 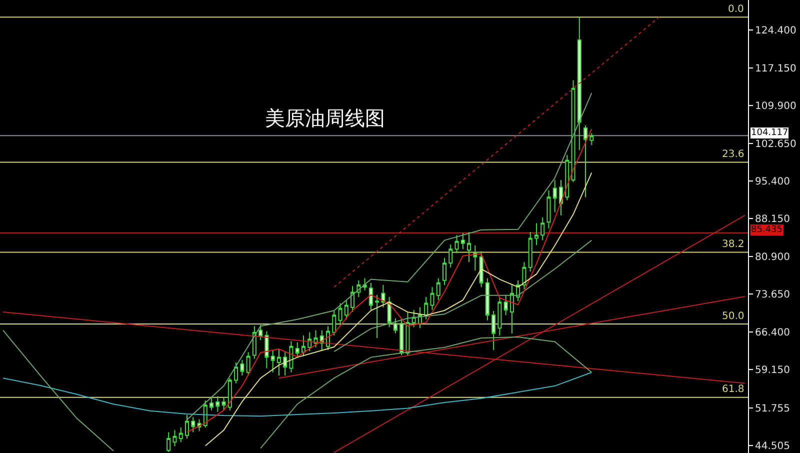 I want to click on ref-line-label: 104.117, so click(x=769, y=133).